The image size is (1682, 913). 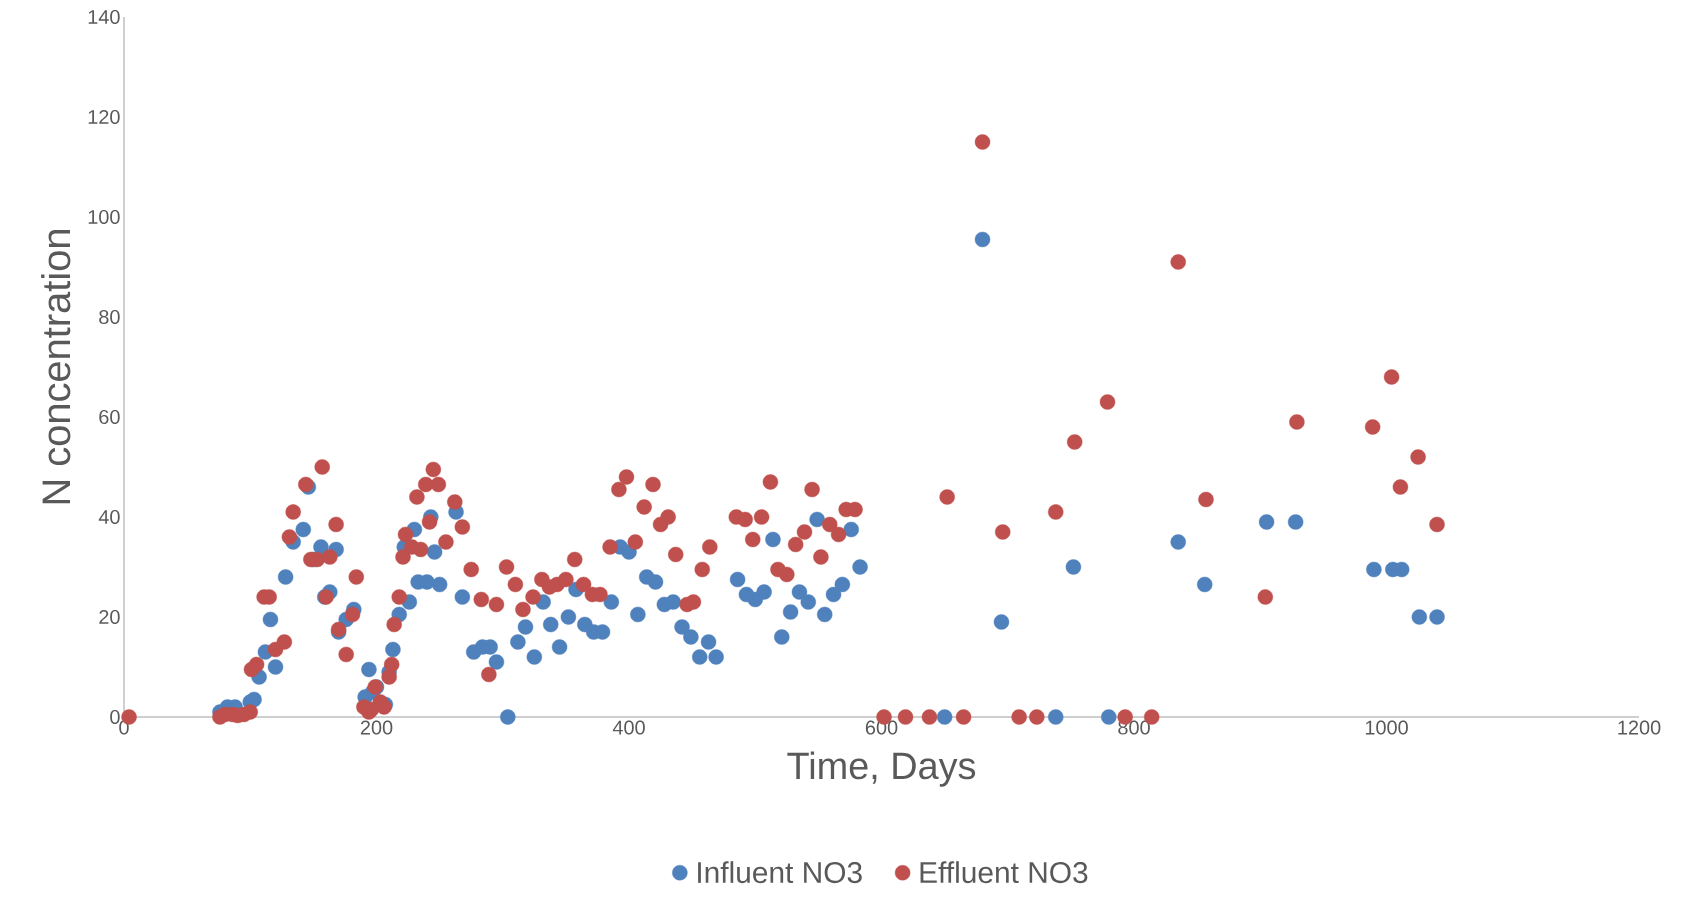 I want to click on x-tick-label: 1200, so click(x=1639, y=727).